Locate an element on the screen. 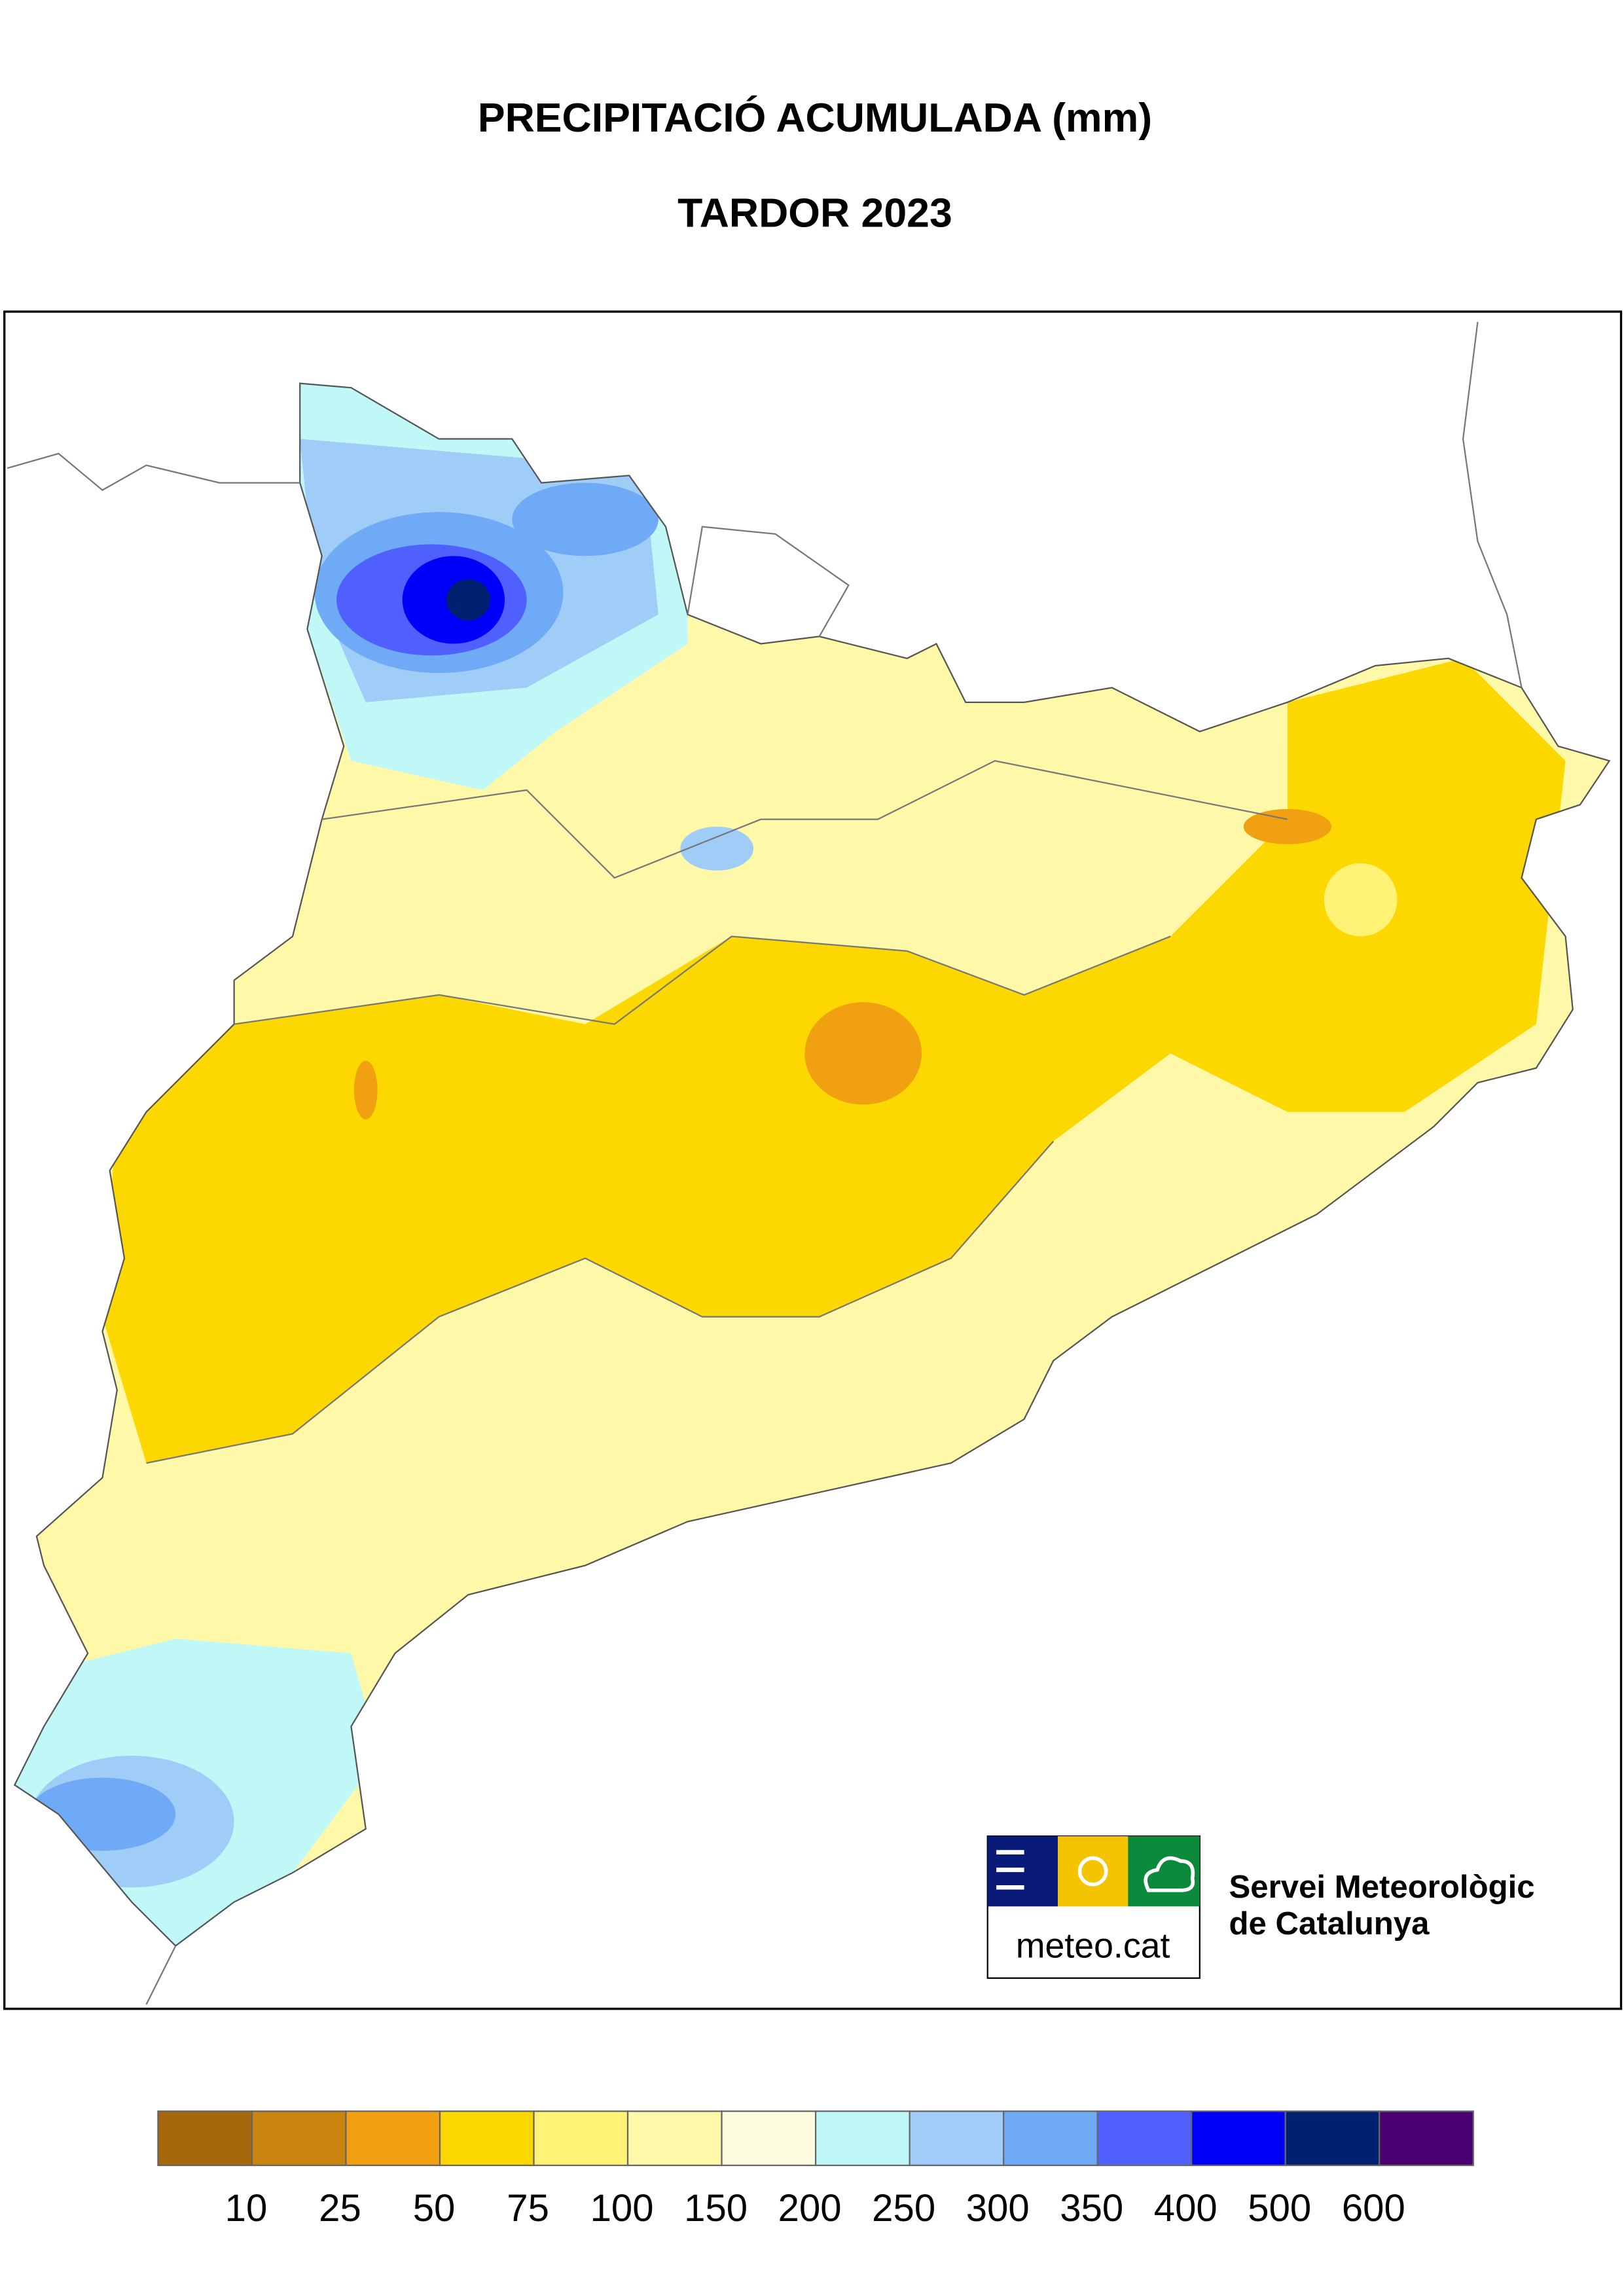 The height and width of the screenshot is (2295, 1624). legend-label: 250 is located at coordinates (903, 2208).